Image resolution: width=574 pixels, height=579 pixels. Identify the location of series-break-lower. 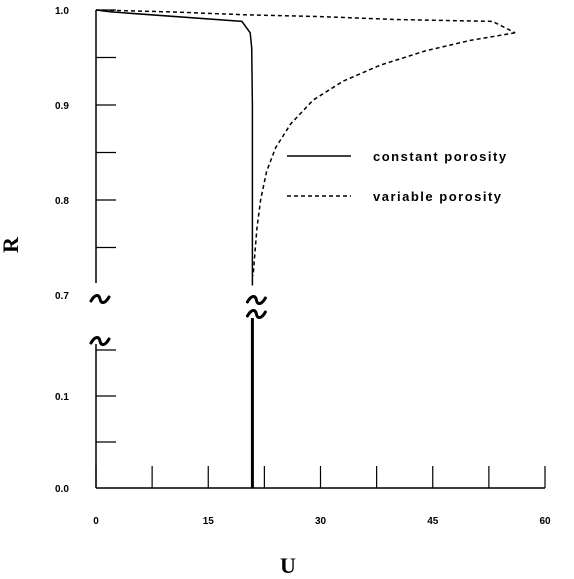
(256, 314).